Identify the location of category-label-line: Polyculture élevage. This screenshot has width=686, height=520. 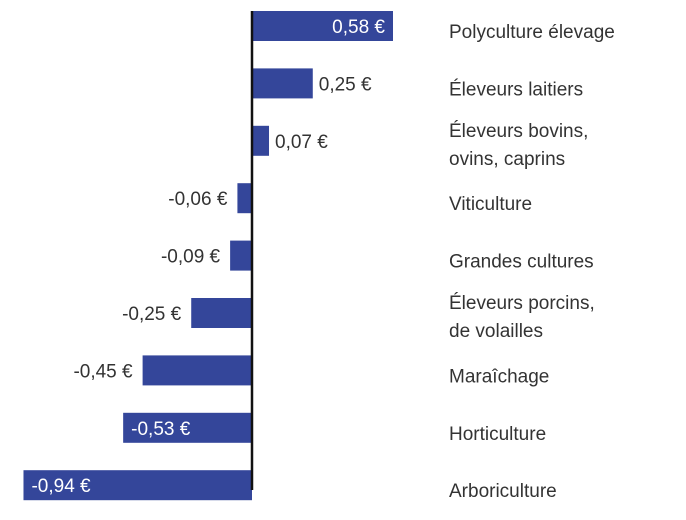
(532, 32).